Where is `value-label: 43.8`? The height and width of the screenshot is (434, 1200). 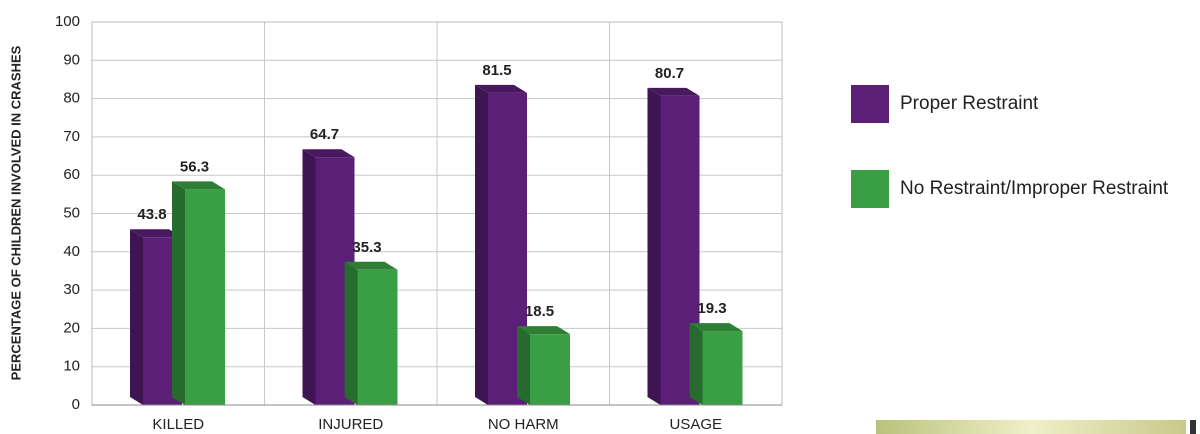
value-label: 43.8 is located at coordinates (151, 214).